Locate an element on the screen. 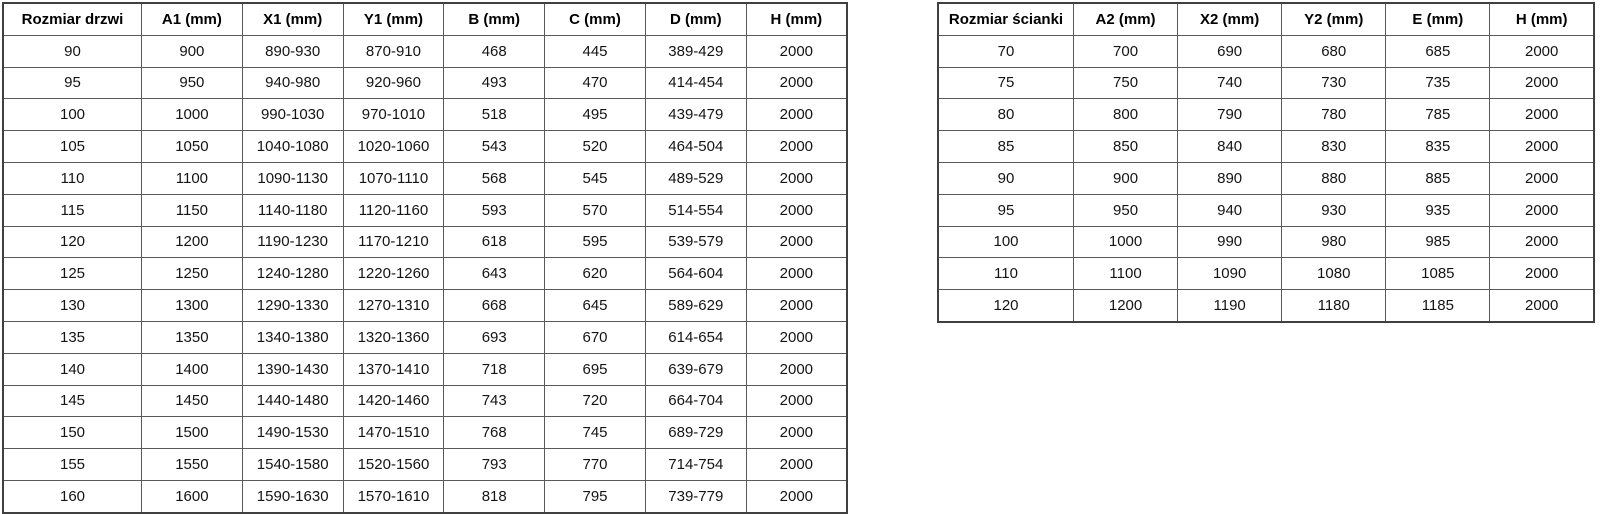  table-row: 95 950 940-980 920-960 493 470 414-454 2000 is located at coordinates (425, 83).